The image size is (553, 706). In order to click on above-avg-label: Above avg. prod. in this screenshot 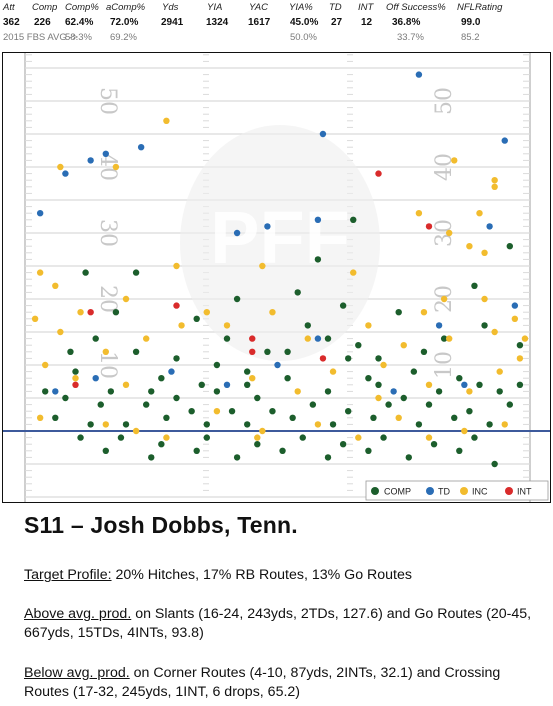, I will do `click(78, 614)`.